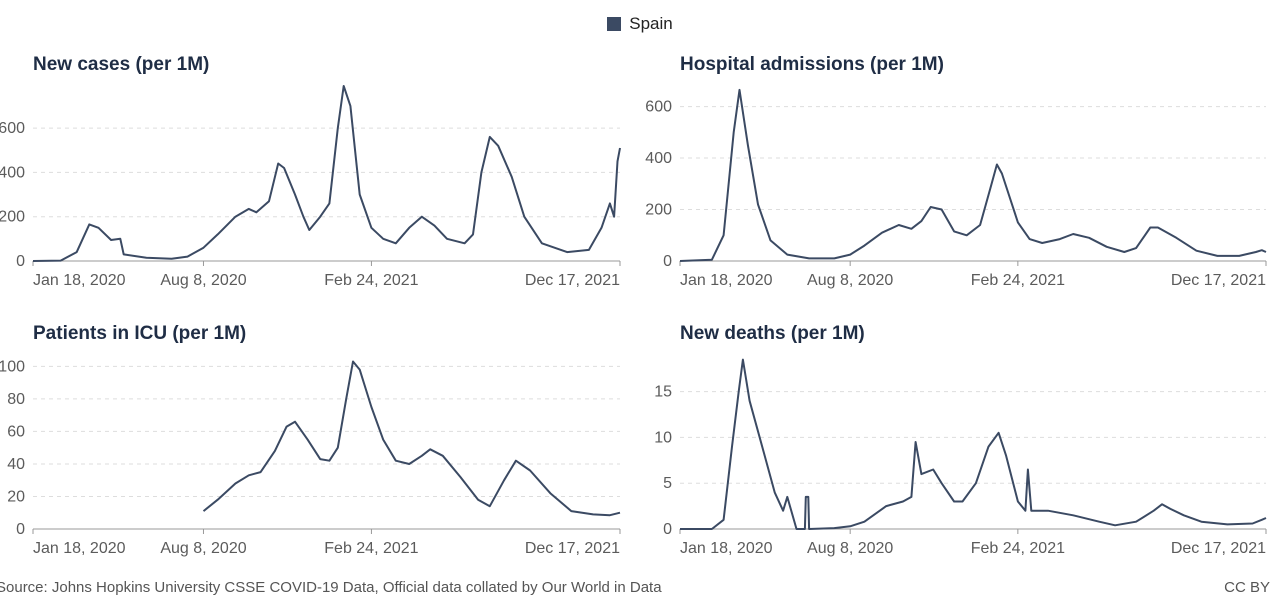  Describe the element at coordinates (16, 399) in the screenshot. I see `y-tick-label: 80` at that location.